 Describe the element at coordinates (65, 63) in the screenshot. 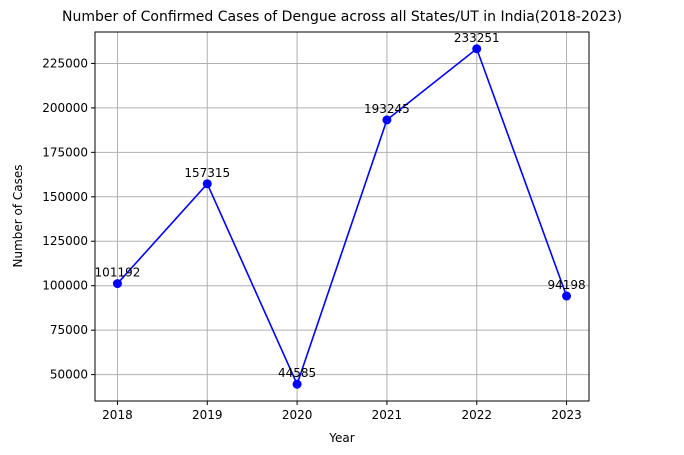

I see `y-tick-label: 225000` at that location.